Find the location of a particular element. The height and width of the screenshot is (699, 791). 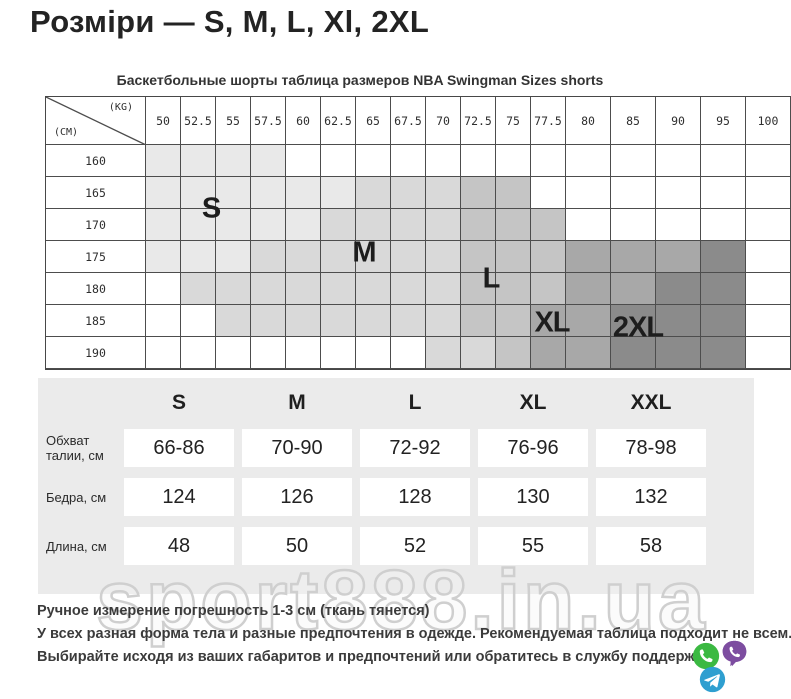

whatsapp-icon is located at coordinates (706, 656).